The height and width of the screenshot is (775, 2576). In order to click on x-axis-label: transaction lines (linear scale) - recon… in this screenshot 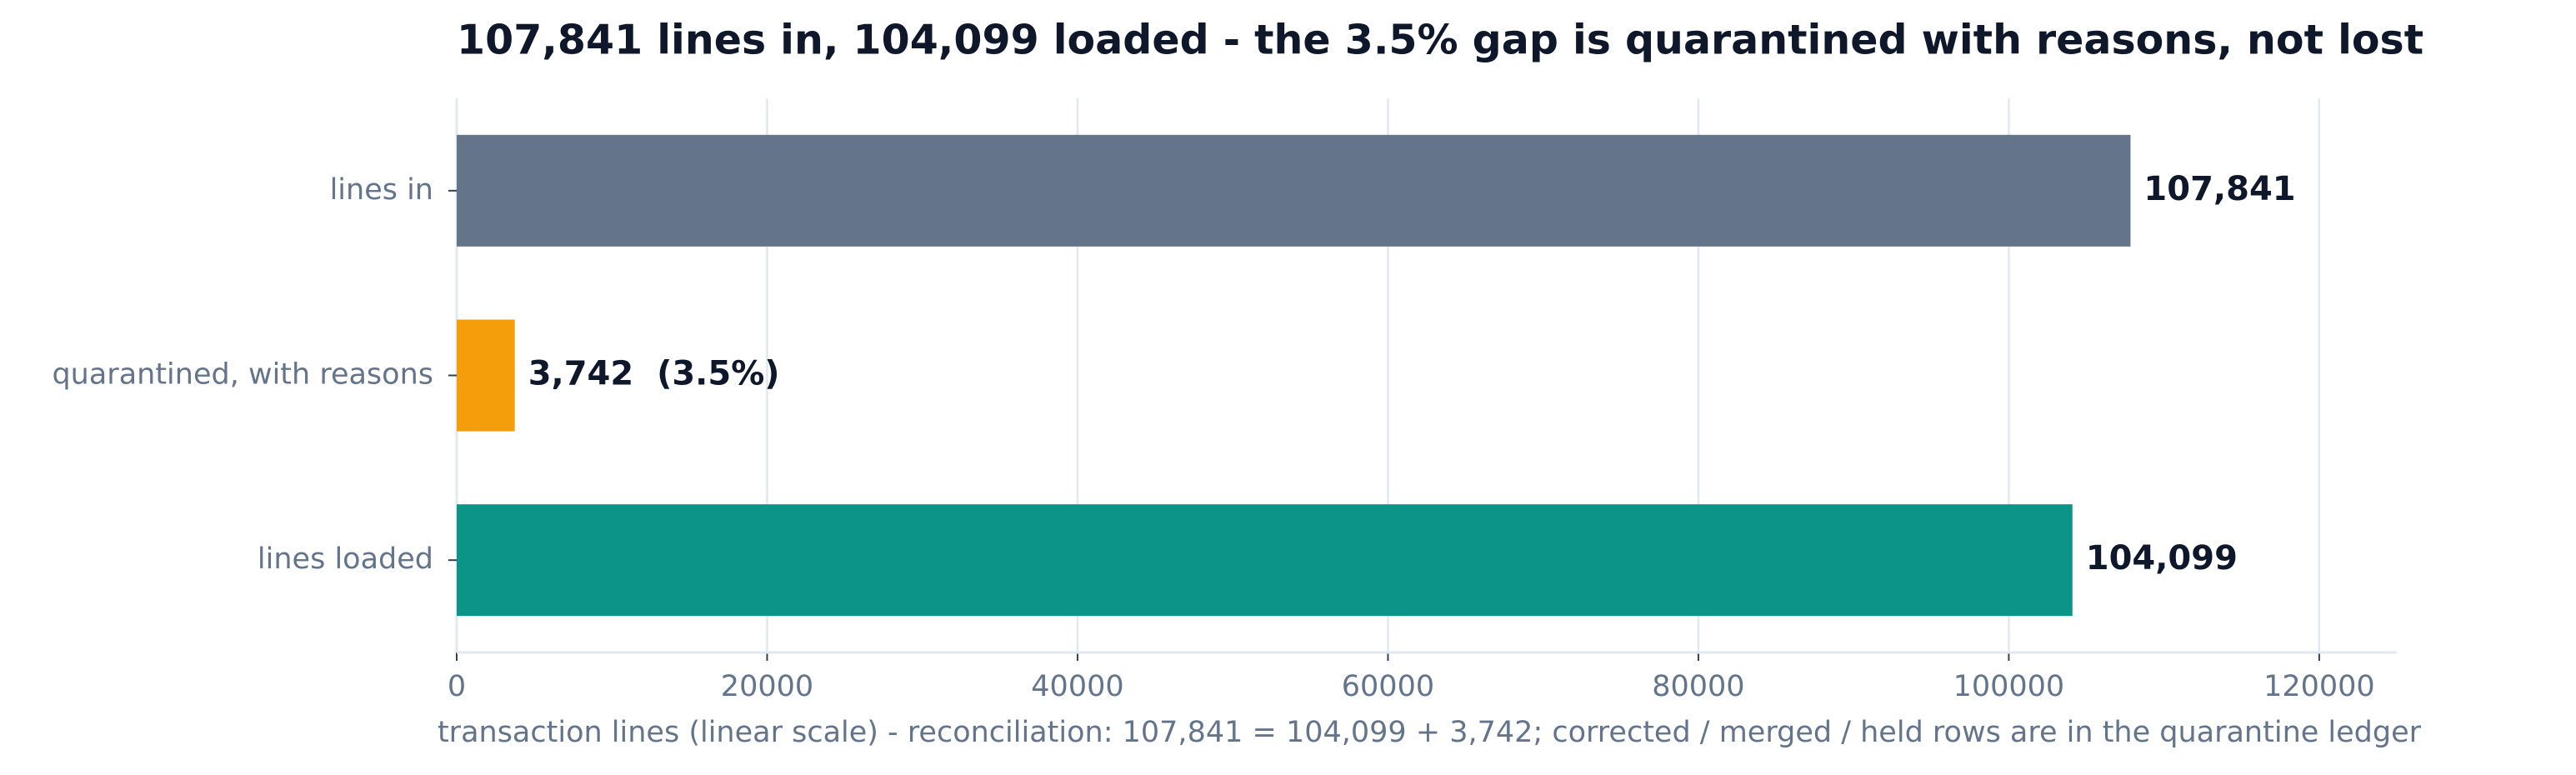, I will do `click(1430, 732)`.